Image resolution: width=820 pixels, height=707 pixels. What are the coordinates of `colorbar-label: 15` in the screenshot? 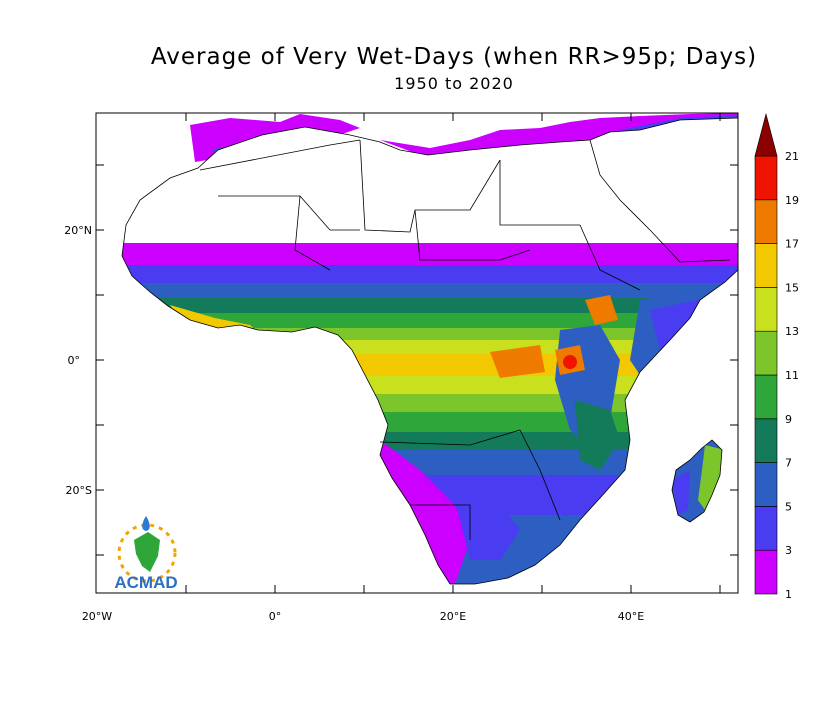 It's located at (792, 287).